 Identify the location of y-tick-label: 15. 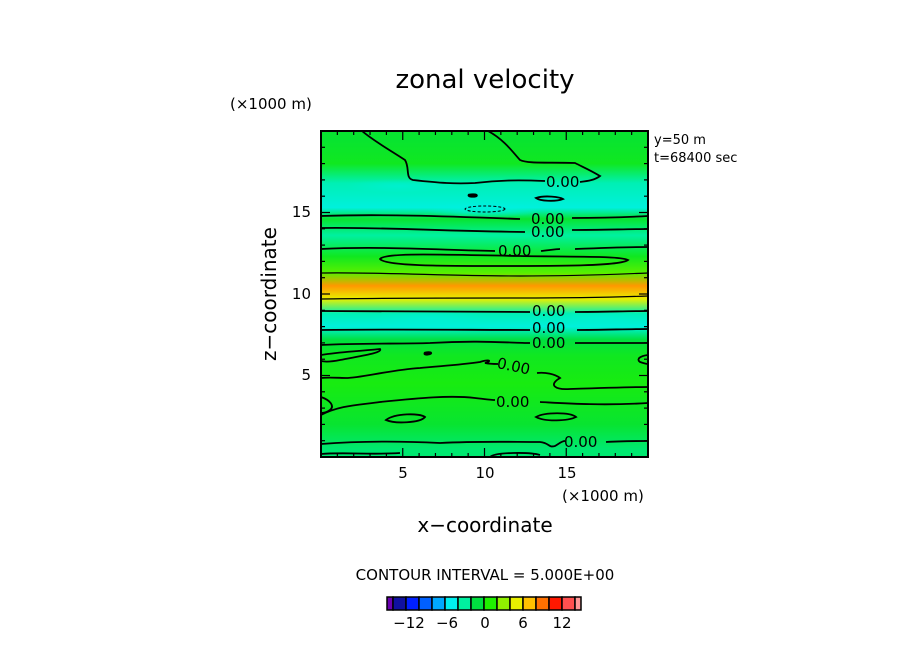
(301, 212).